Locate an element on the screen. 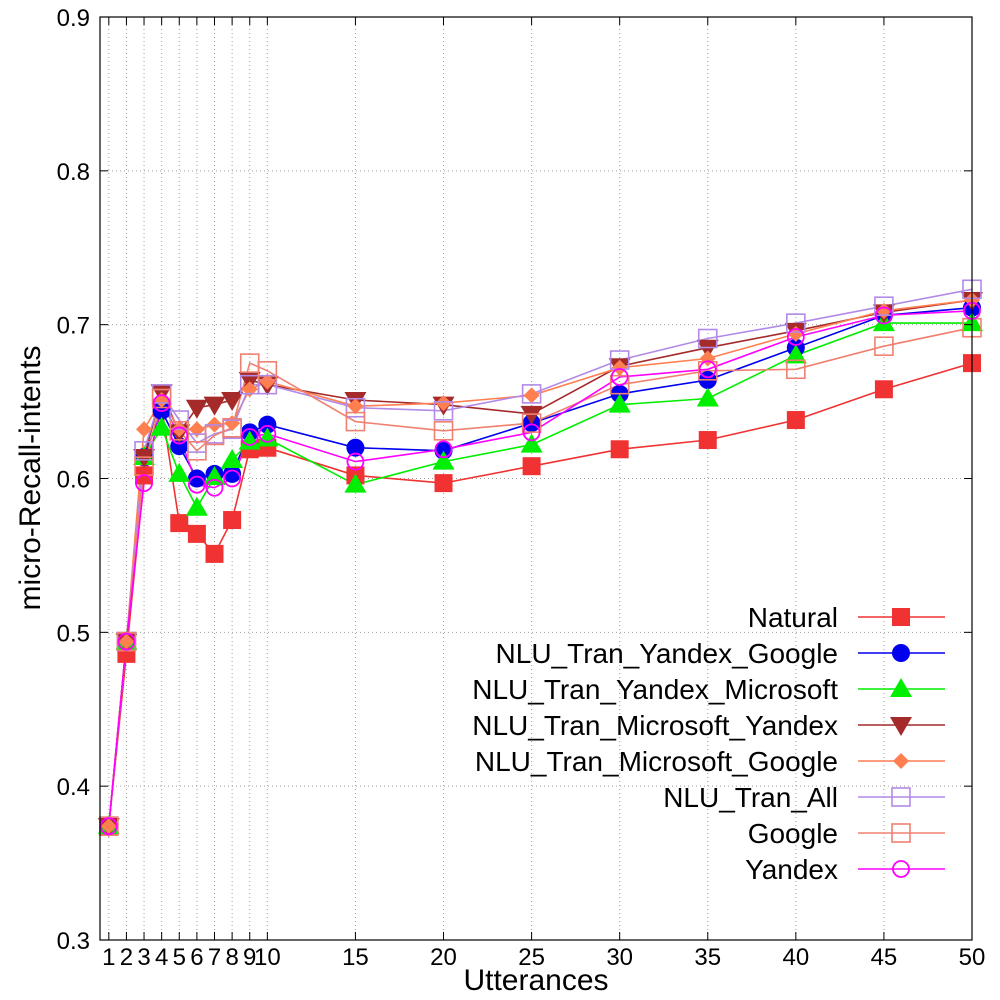  legend-entry-label: NLU_Tran_All is located at coordinates (750, 797).